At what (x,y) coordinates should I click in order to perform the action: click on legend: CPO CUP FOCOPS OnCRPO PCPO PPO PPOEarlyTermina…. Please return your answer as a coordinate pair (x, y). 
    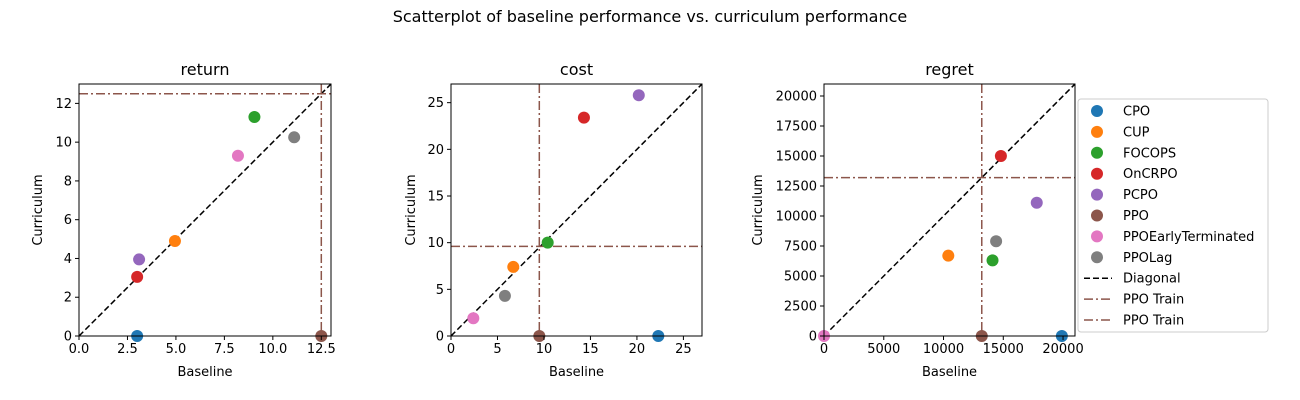
    Looking at the image, I should click on (1173, 215).